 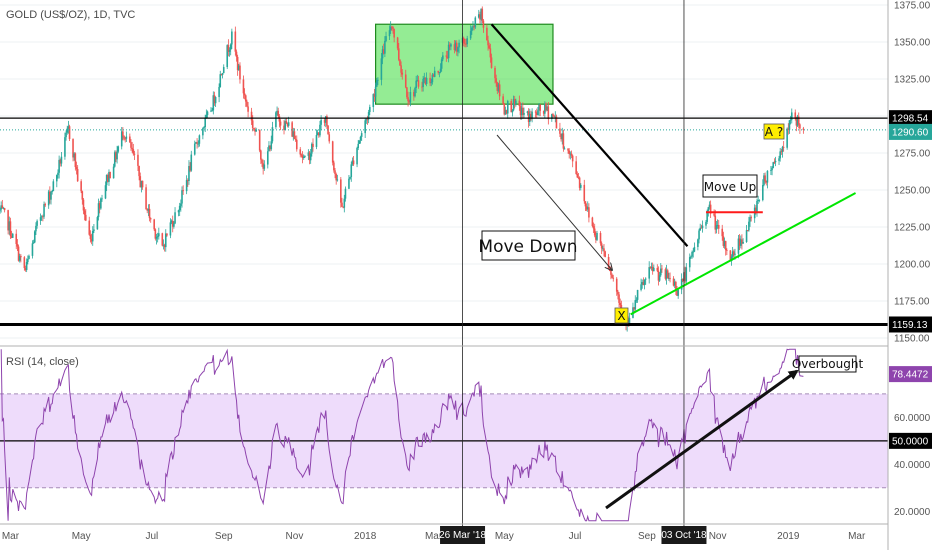 What do you see at coordinates (910, 119) in the screenshot?
I see `price-tag-label: 1298.54` at bounding box center [910, 119].